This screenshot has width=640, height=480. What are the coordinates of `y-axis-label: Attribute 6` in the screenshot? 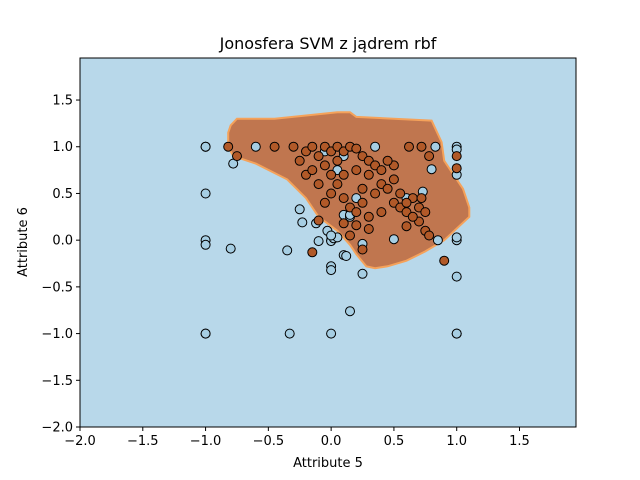 It's located at (23, 242).